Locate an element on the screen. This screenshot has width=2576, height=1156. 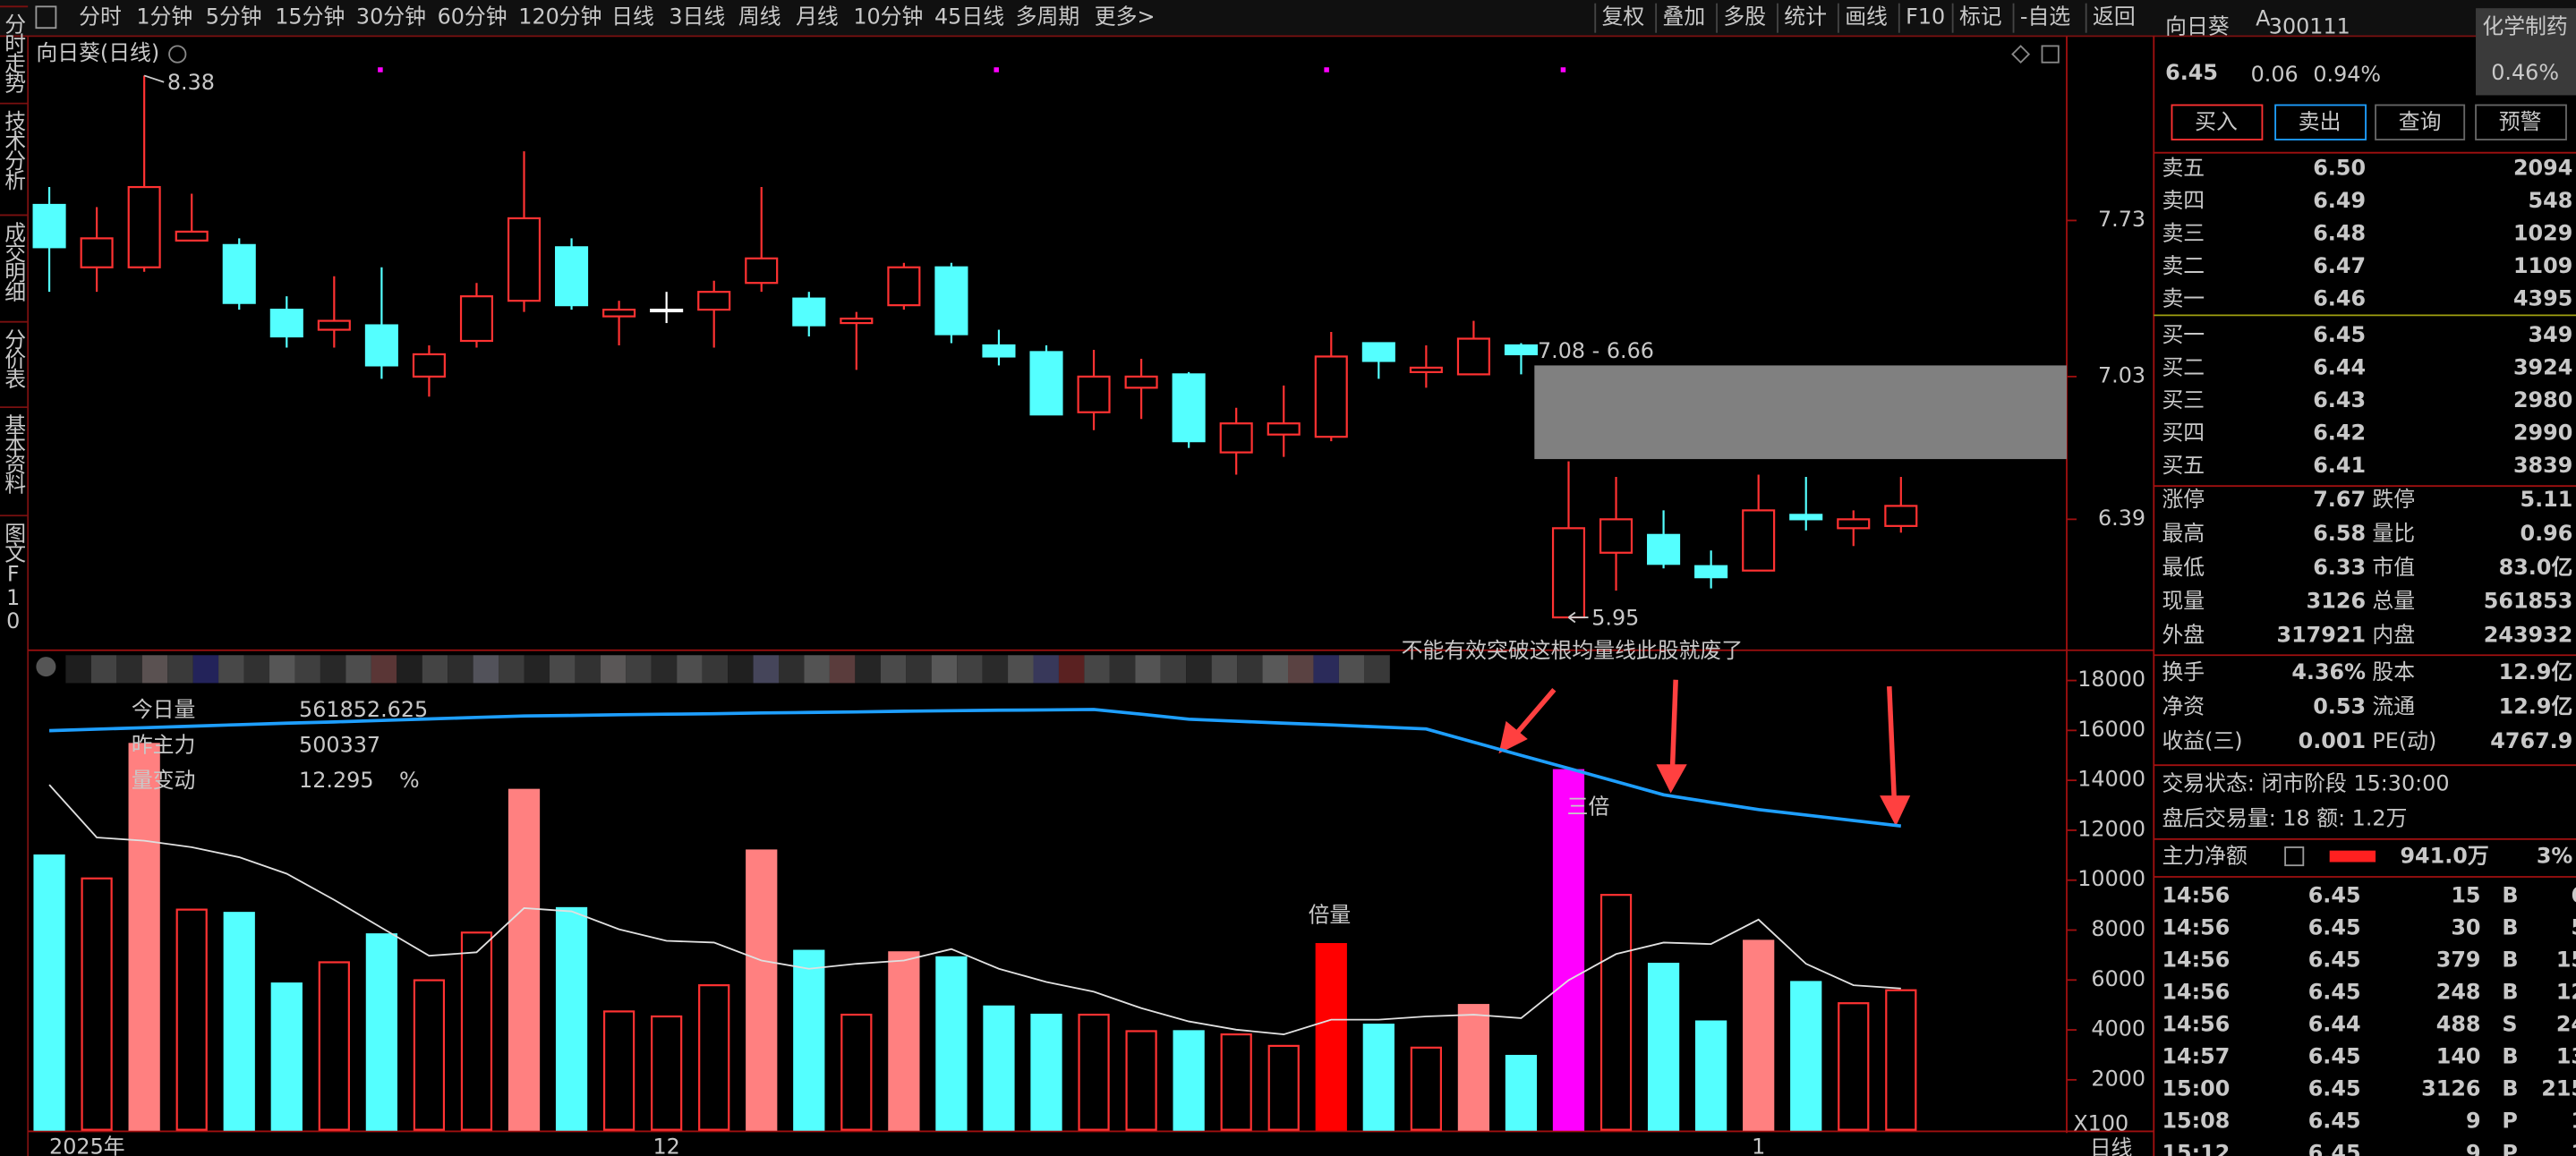
tick-price: 6.45 is located at coordinates (2334, 1148).